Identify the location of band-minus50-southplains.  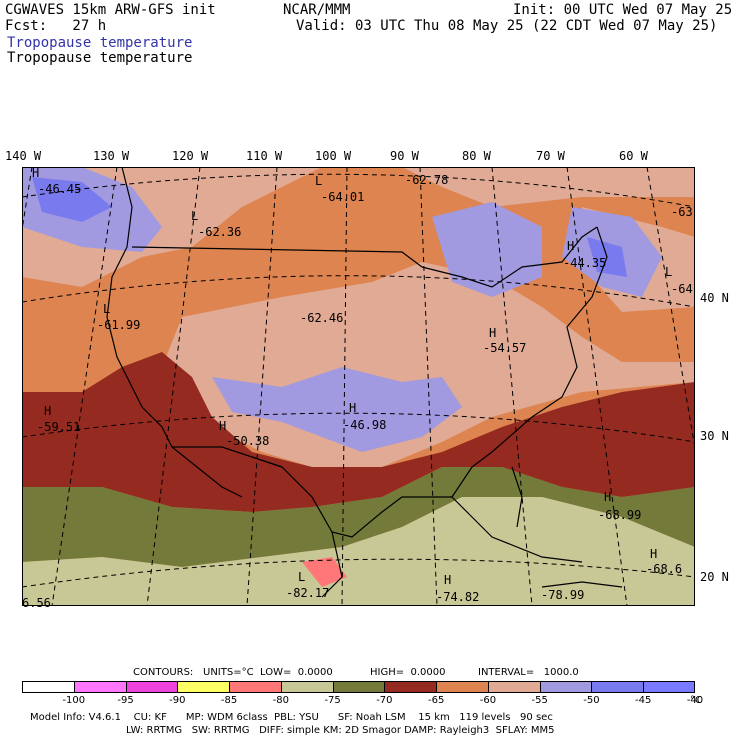
(337, 409).